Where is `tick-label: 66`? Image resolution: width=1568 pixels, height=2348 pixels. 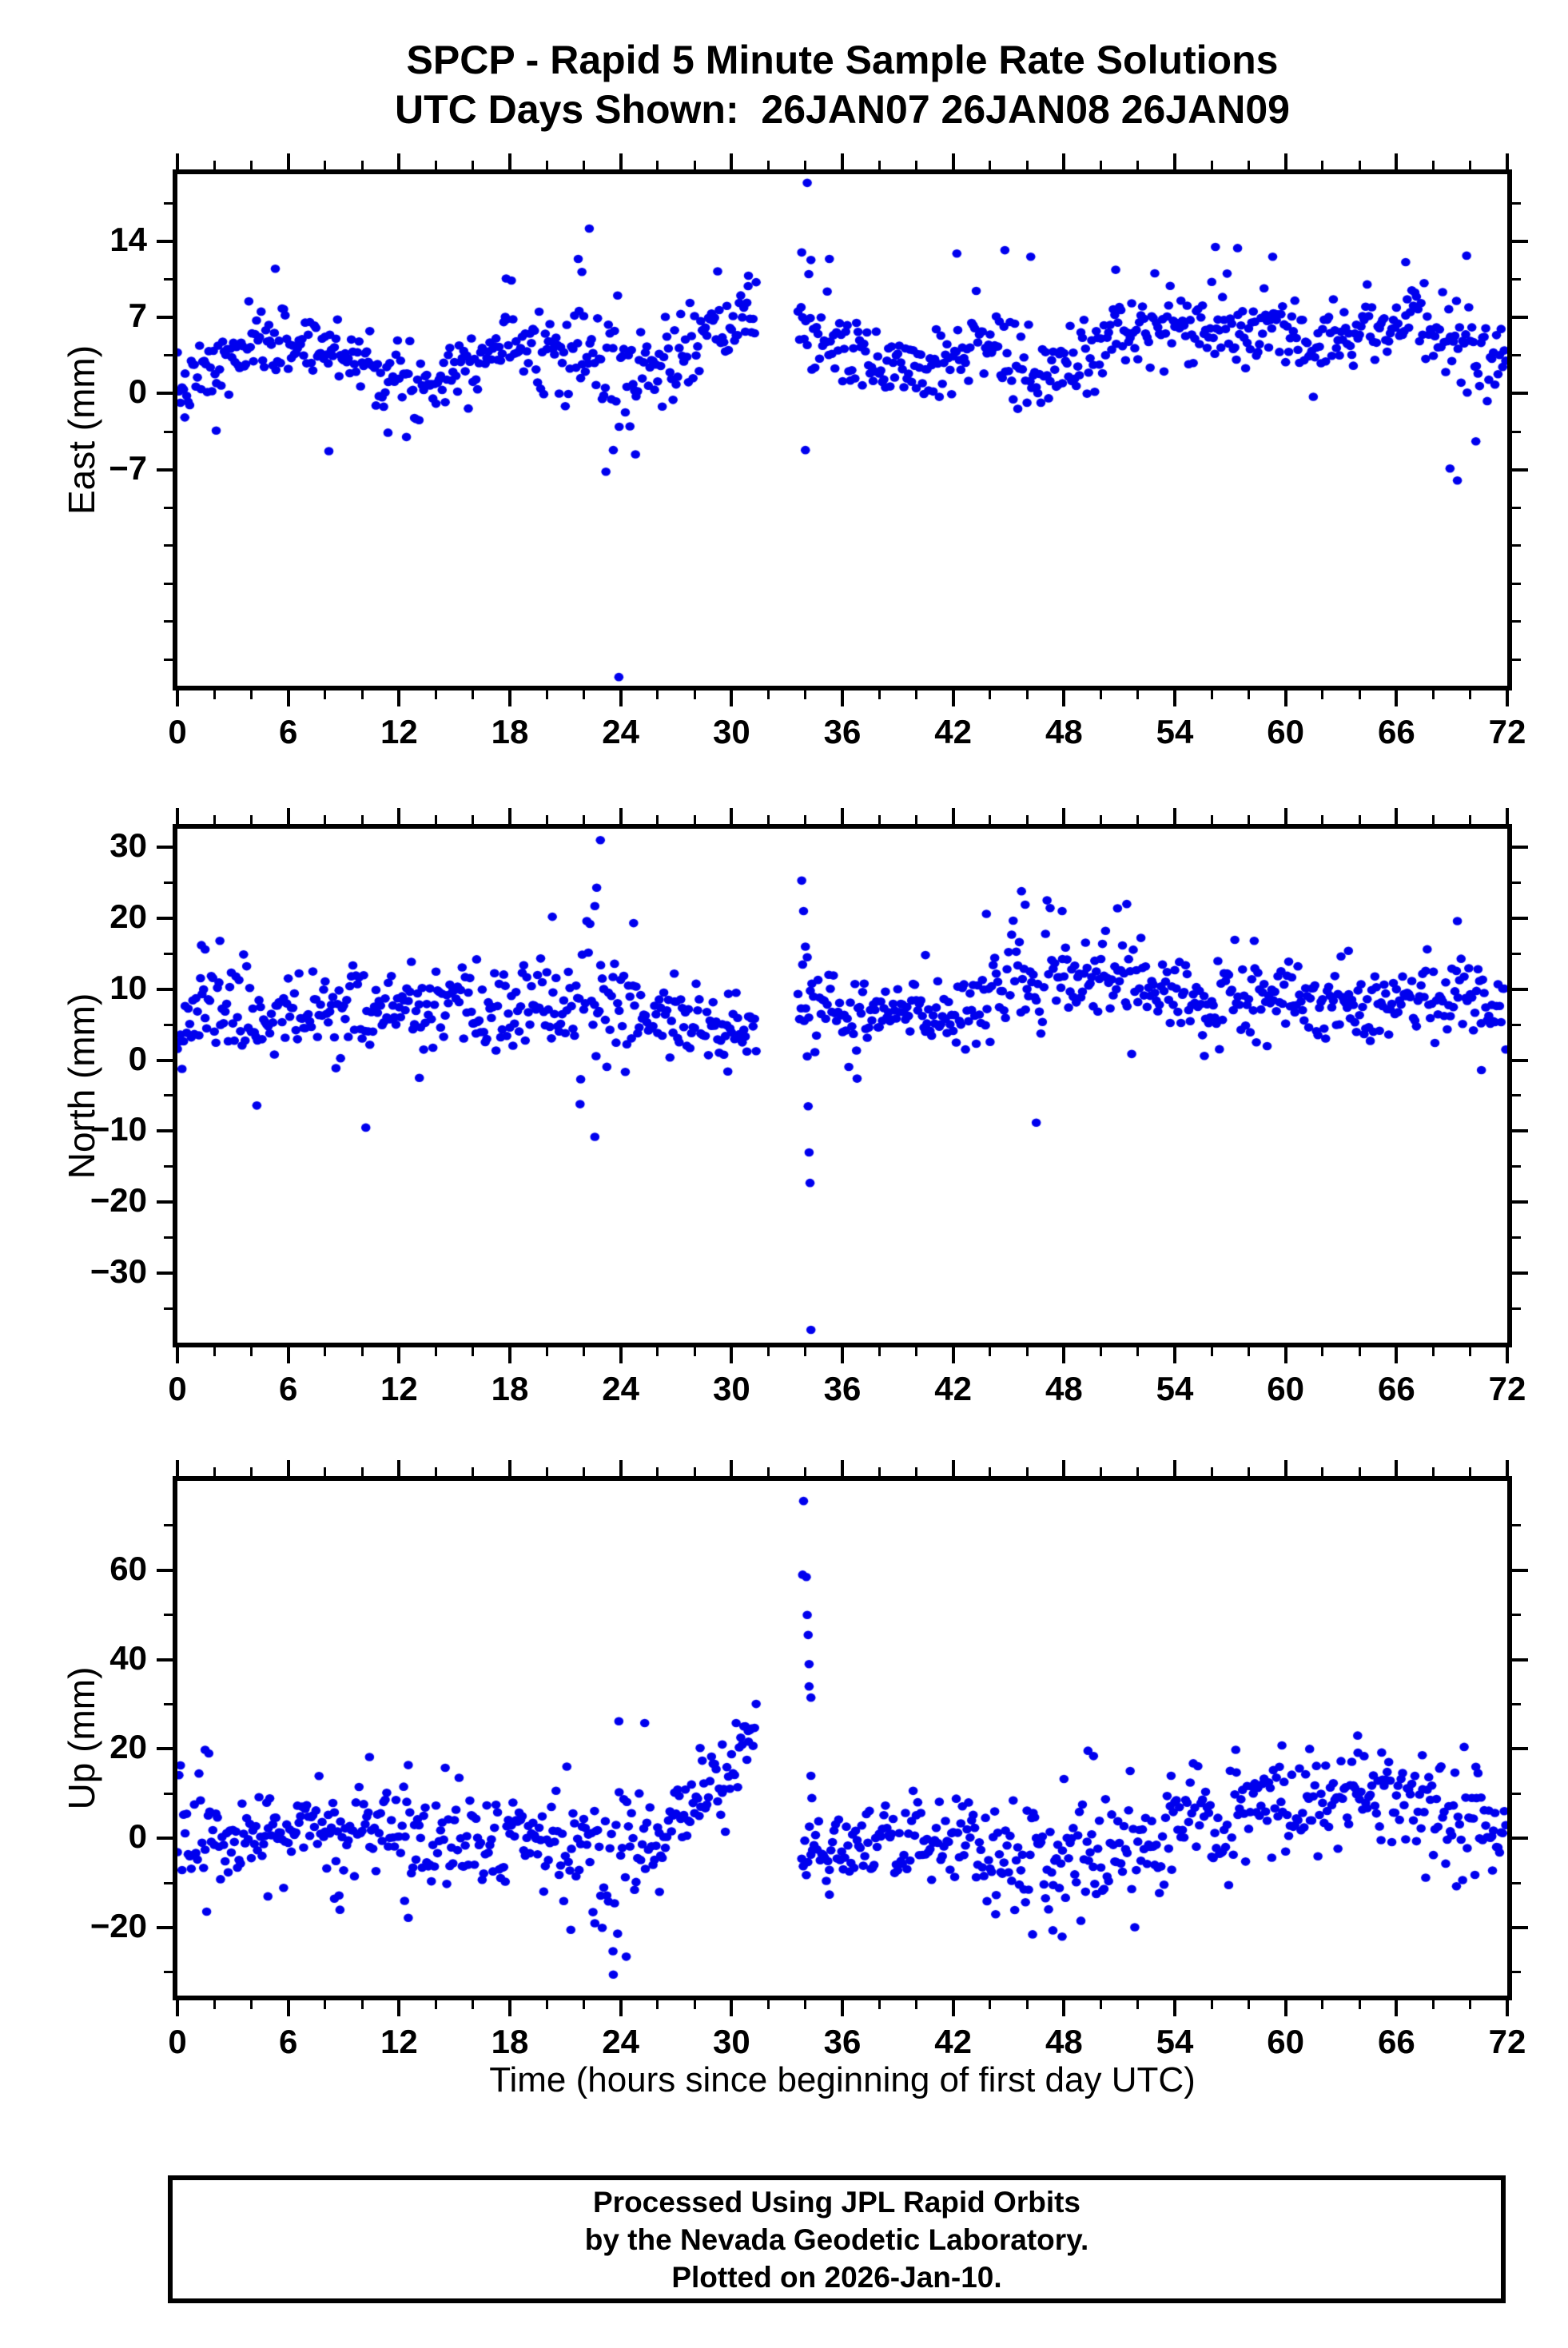 tick-label: 66 is located at coordinates (1396, 1388).